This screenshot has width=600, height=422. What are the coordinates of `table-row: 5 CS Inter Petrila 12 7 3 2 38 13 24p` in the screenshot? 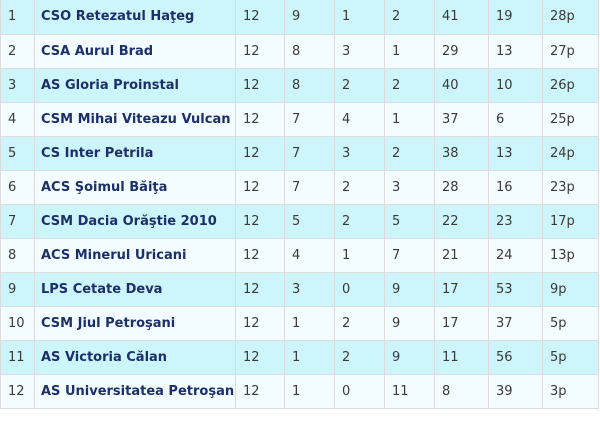 It's located at (299, 153).